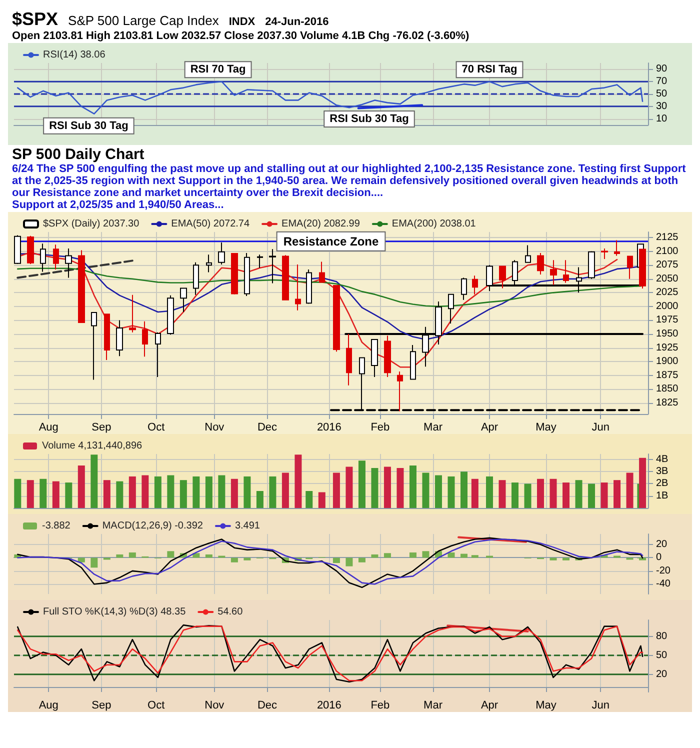 The height and width of the screenshot is (748, 700). What do you see at coordinates (74, 55) in the screenshot?
I see `legend-label: RSI(14) 38.06` at bounding box center [74, 55].